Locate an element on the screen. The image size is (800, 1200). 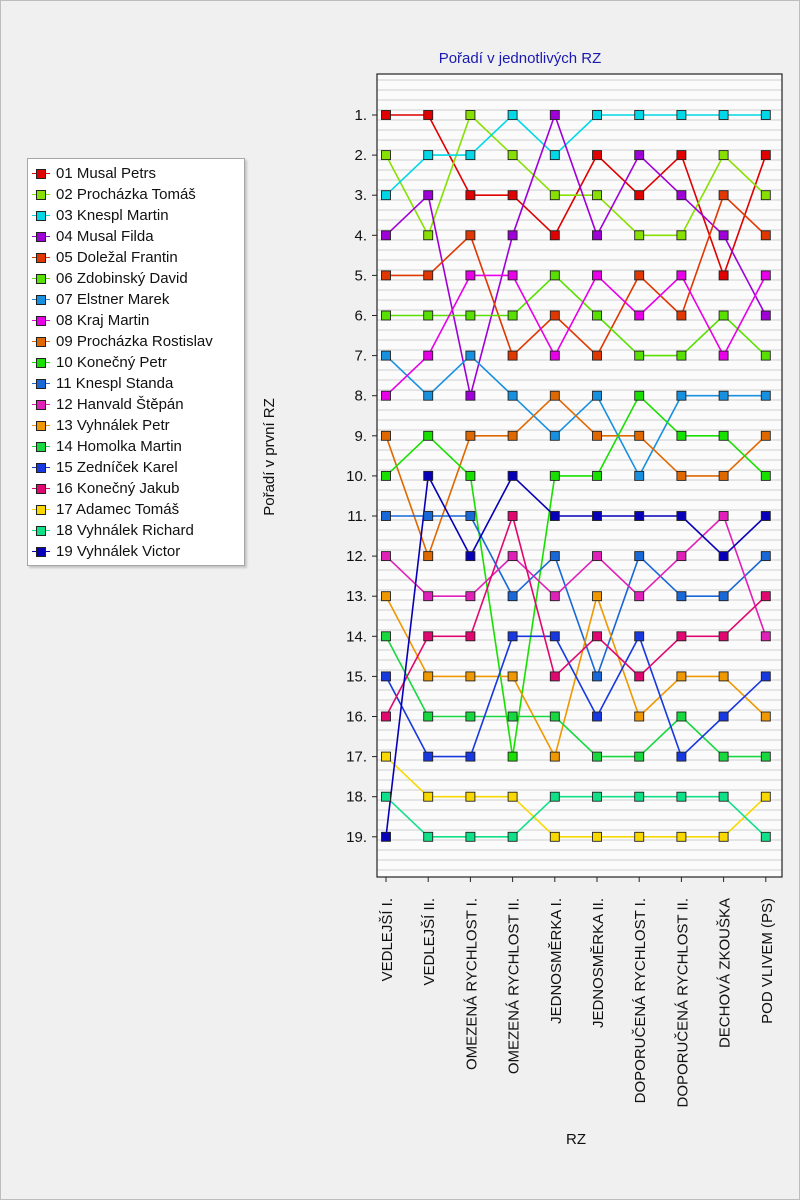
legend-label: 08 Kraj Martin is located at coordinates (103, 320).